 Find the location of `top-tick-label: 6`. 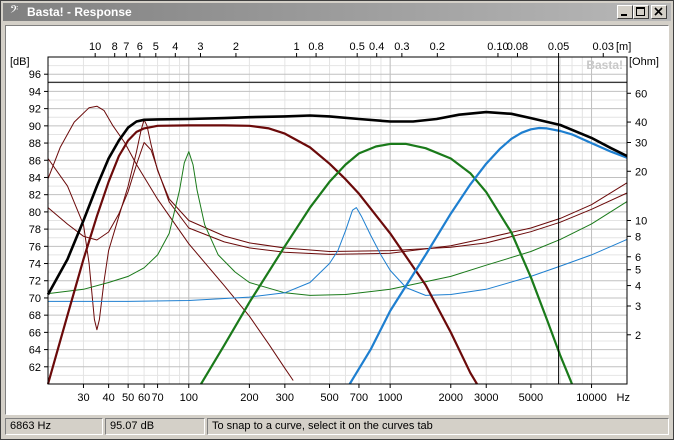

top-tick-label: 6 is located at coordinates (140, 47).